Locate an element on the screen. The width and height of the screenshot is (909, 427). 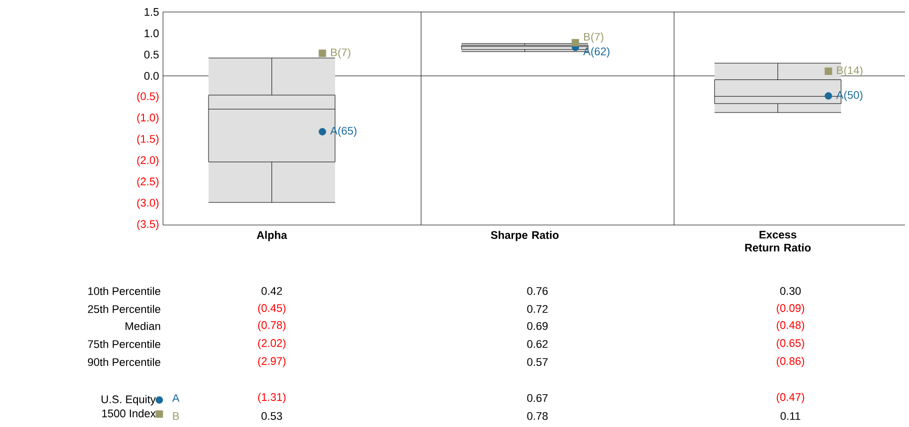
data-label: 0.11 is located at coordinates (790, 416).